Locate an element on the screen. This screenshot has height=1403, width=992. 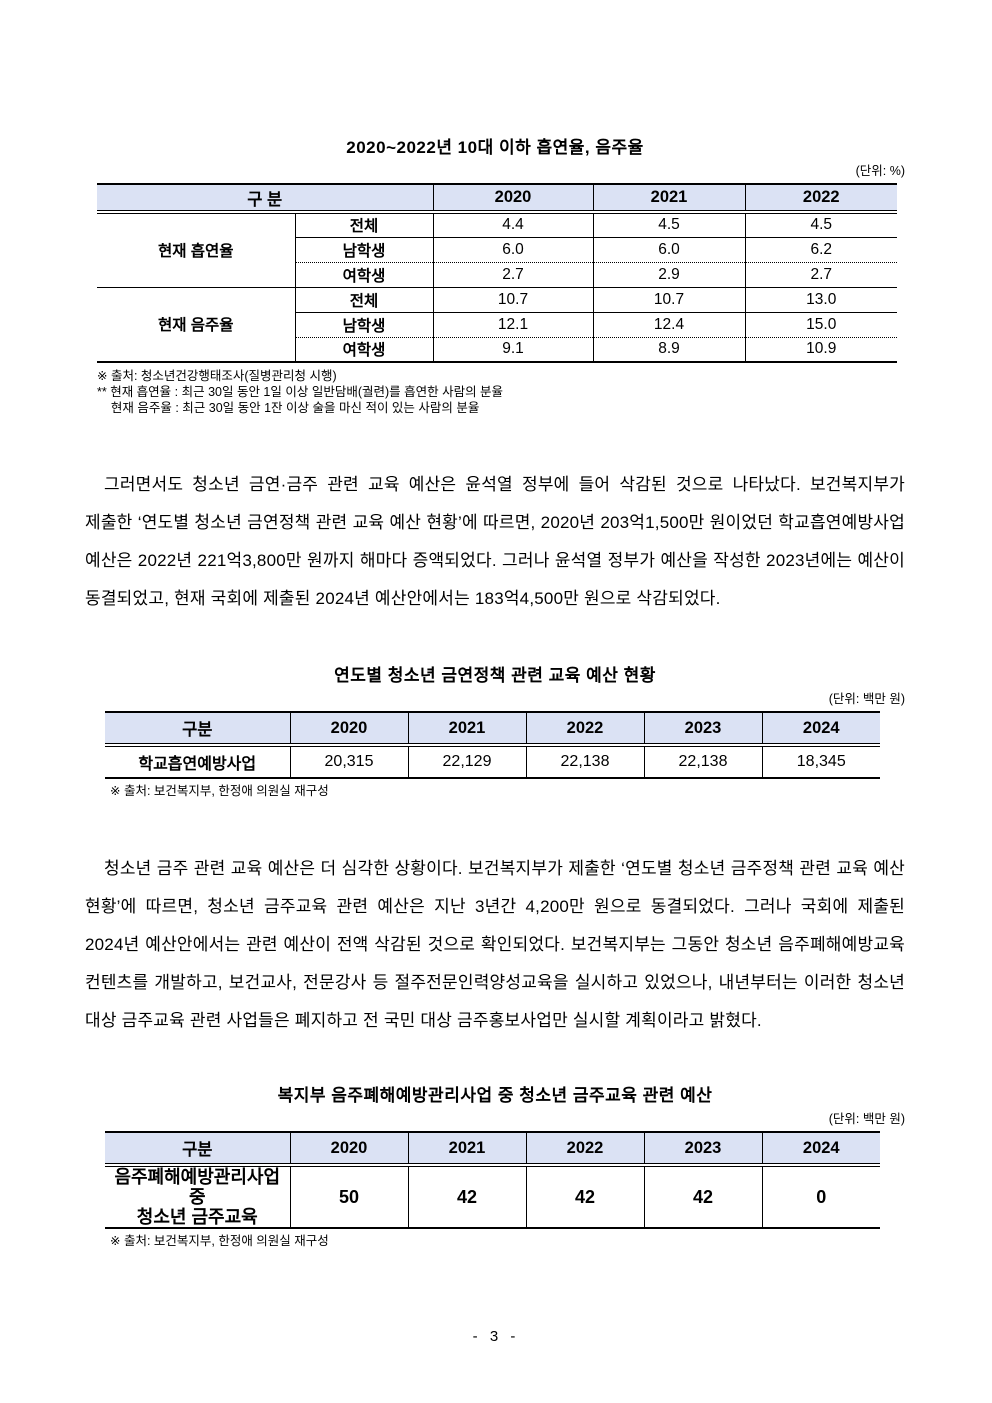
table1-cell: 10.9 is located at coordinates (821, 349).